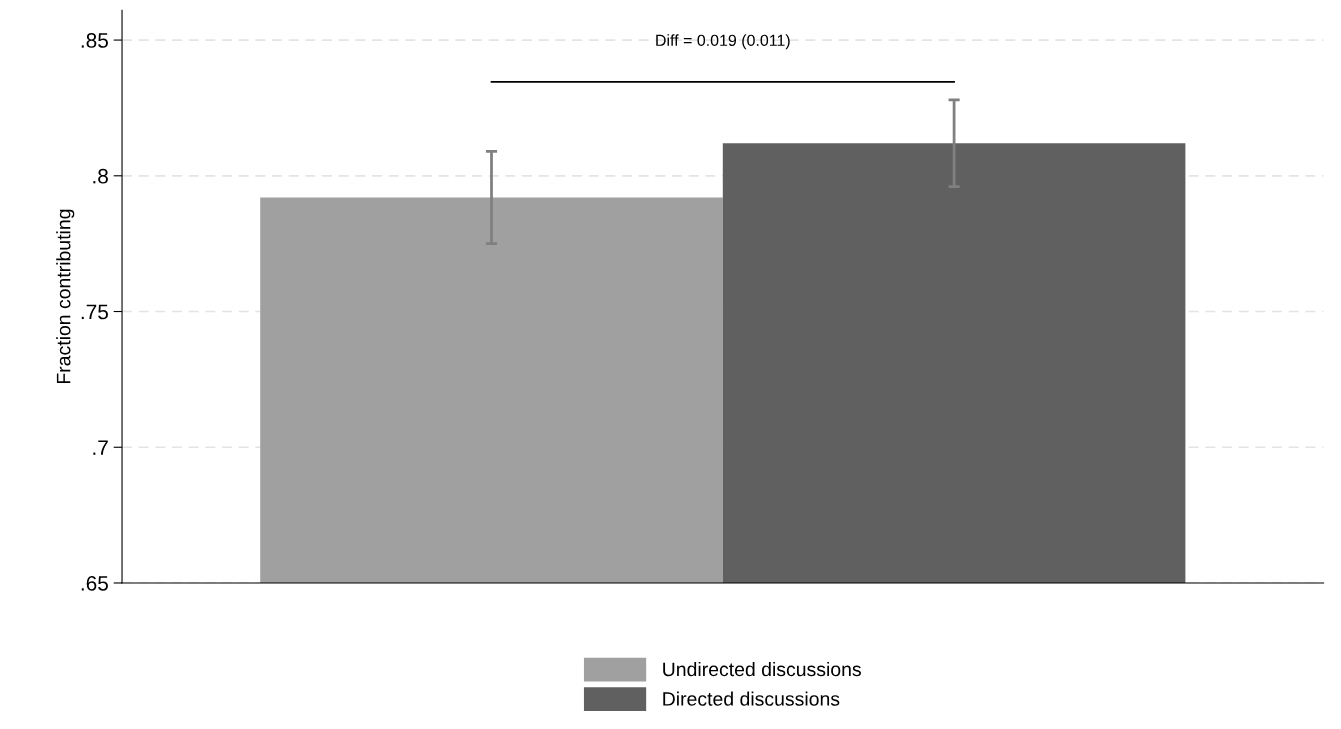 Image resolution: width=1341 pixels, height=729 pixels. I want to click on legend-label: Directed discussions, so click(751, 698).